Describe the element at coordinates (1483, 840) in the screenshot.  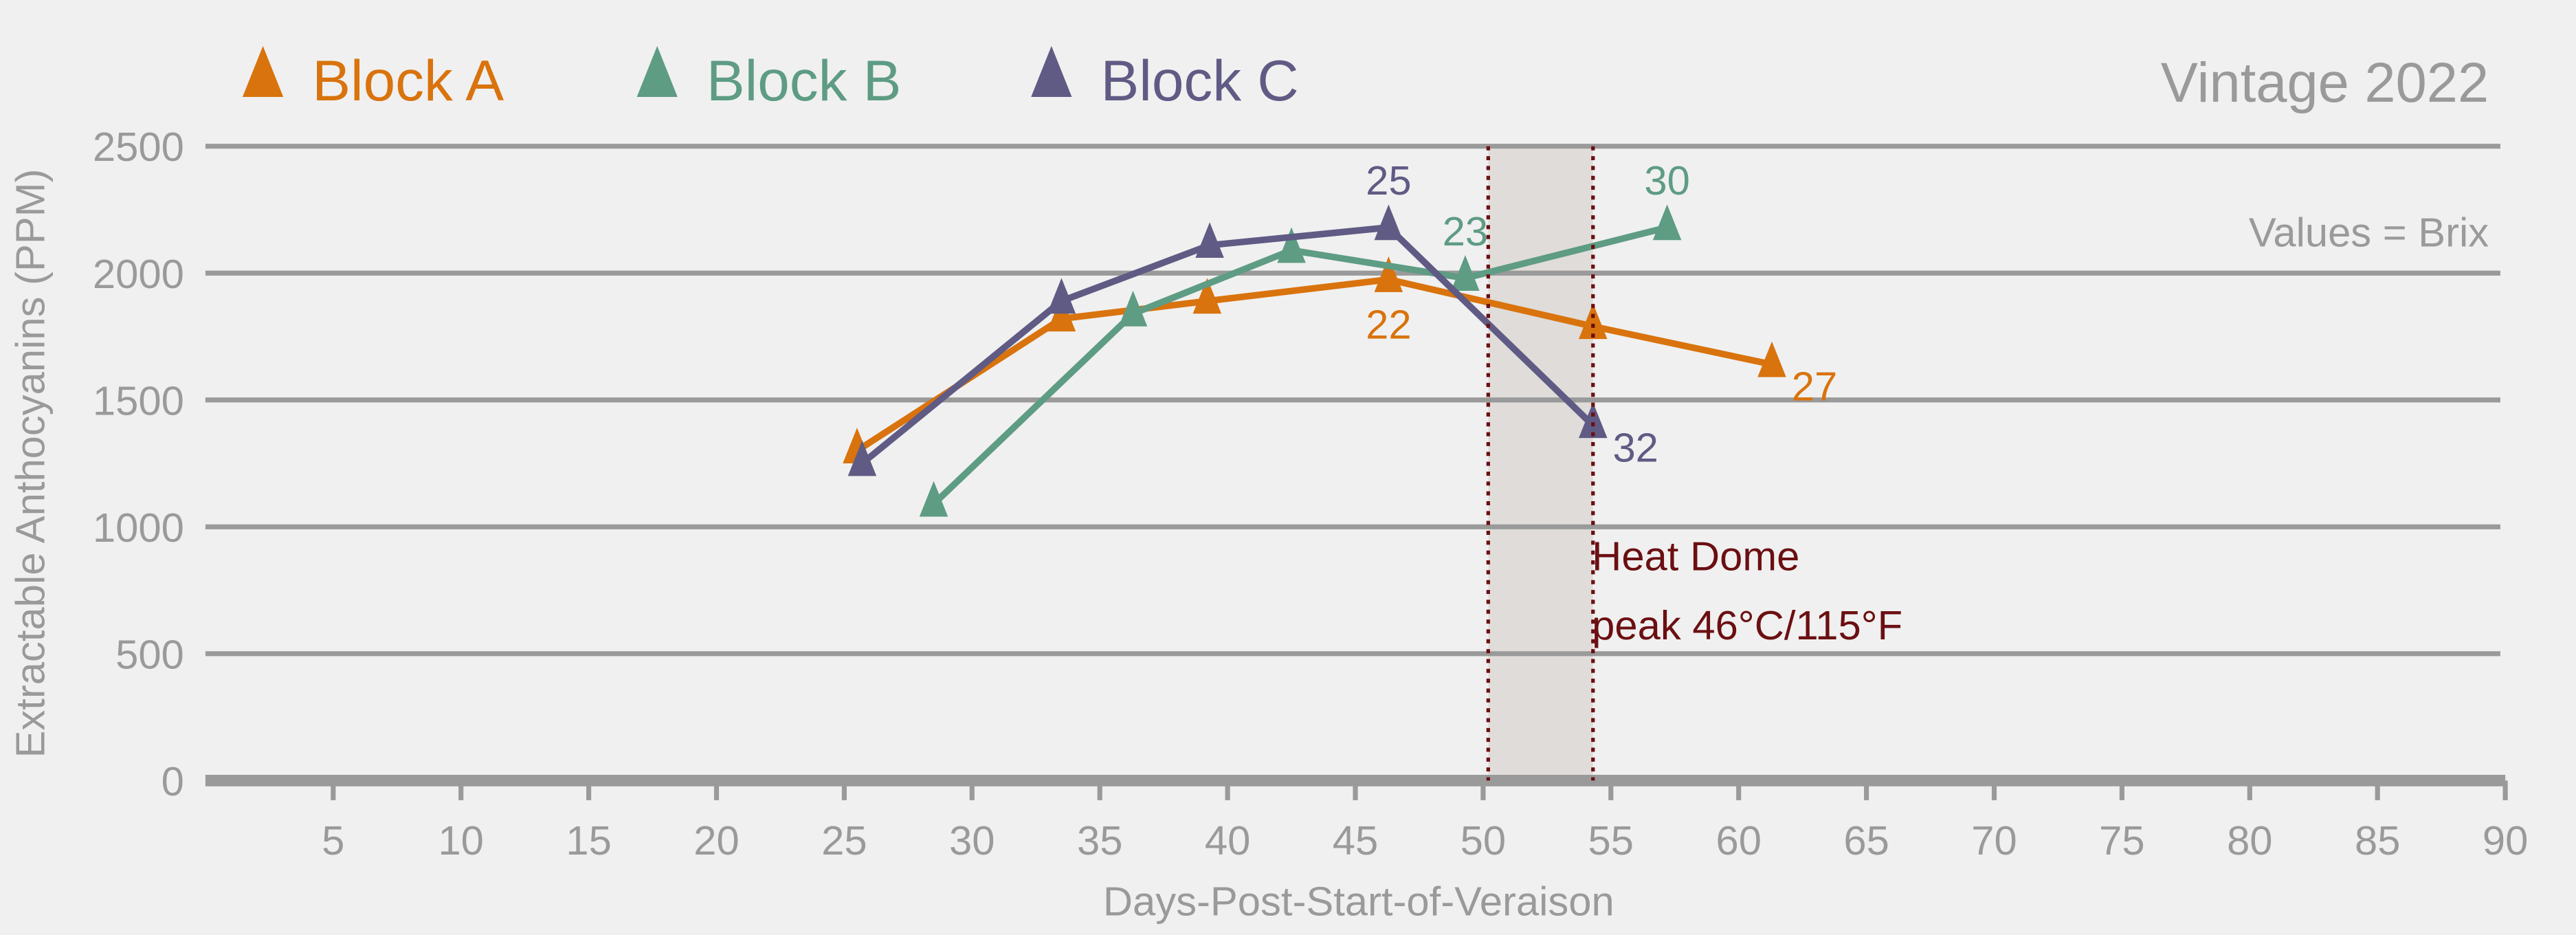
I see `x-tick-label: 50` at that location.